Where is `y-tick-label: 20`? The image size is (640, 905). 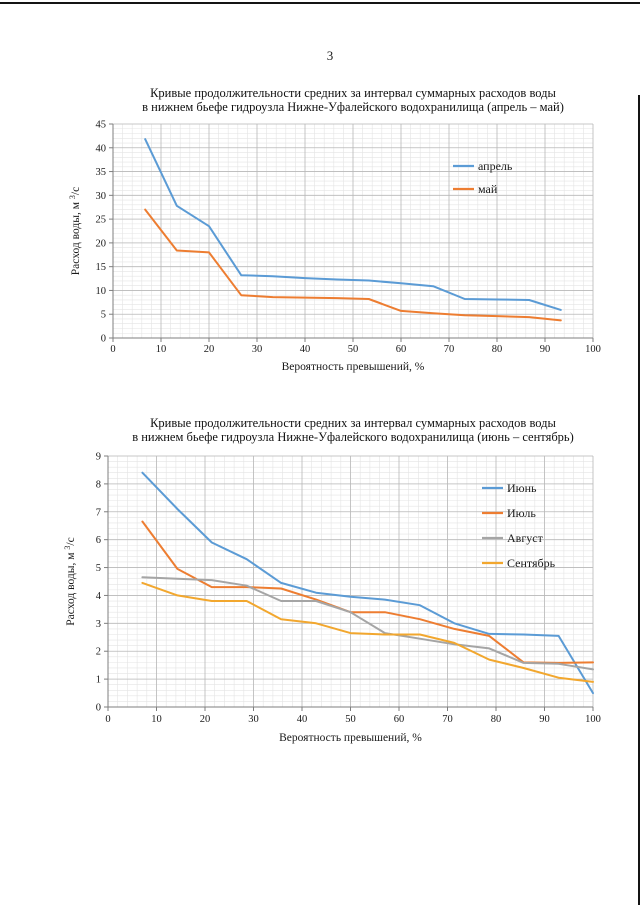
y-tick-label: 20 is located at coordinates (101, 243).